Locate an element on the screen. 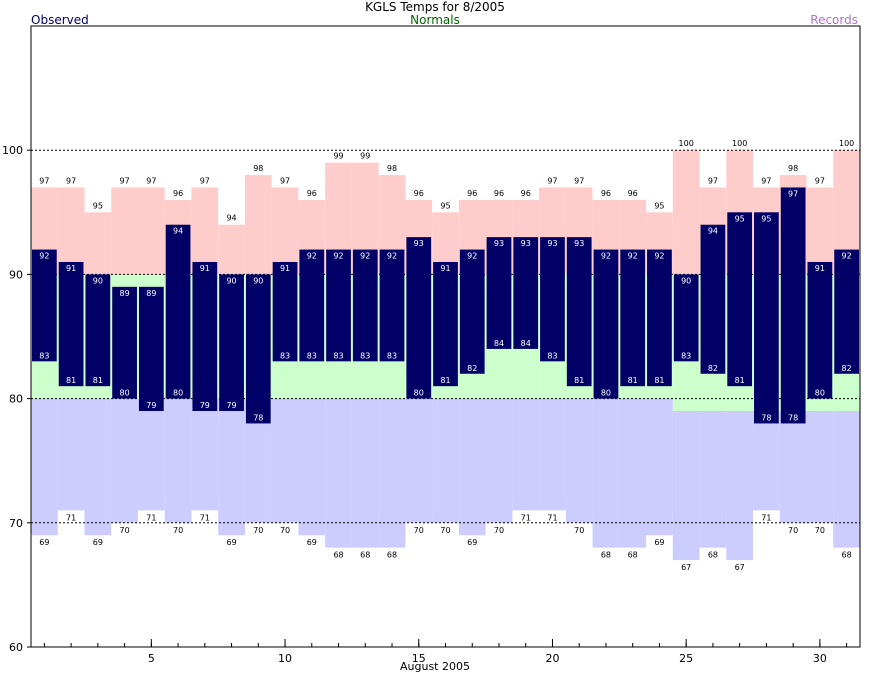 This screenshot has width=870, height=676. x-tick-label: 30 is located at coordinates (820, 658).